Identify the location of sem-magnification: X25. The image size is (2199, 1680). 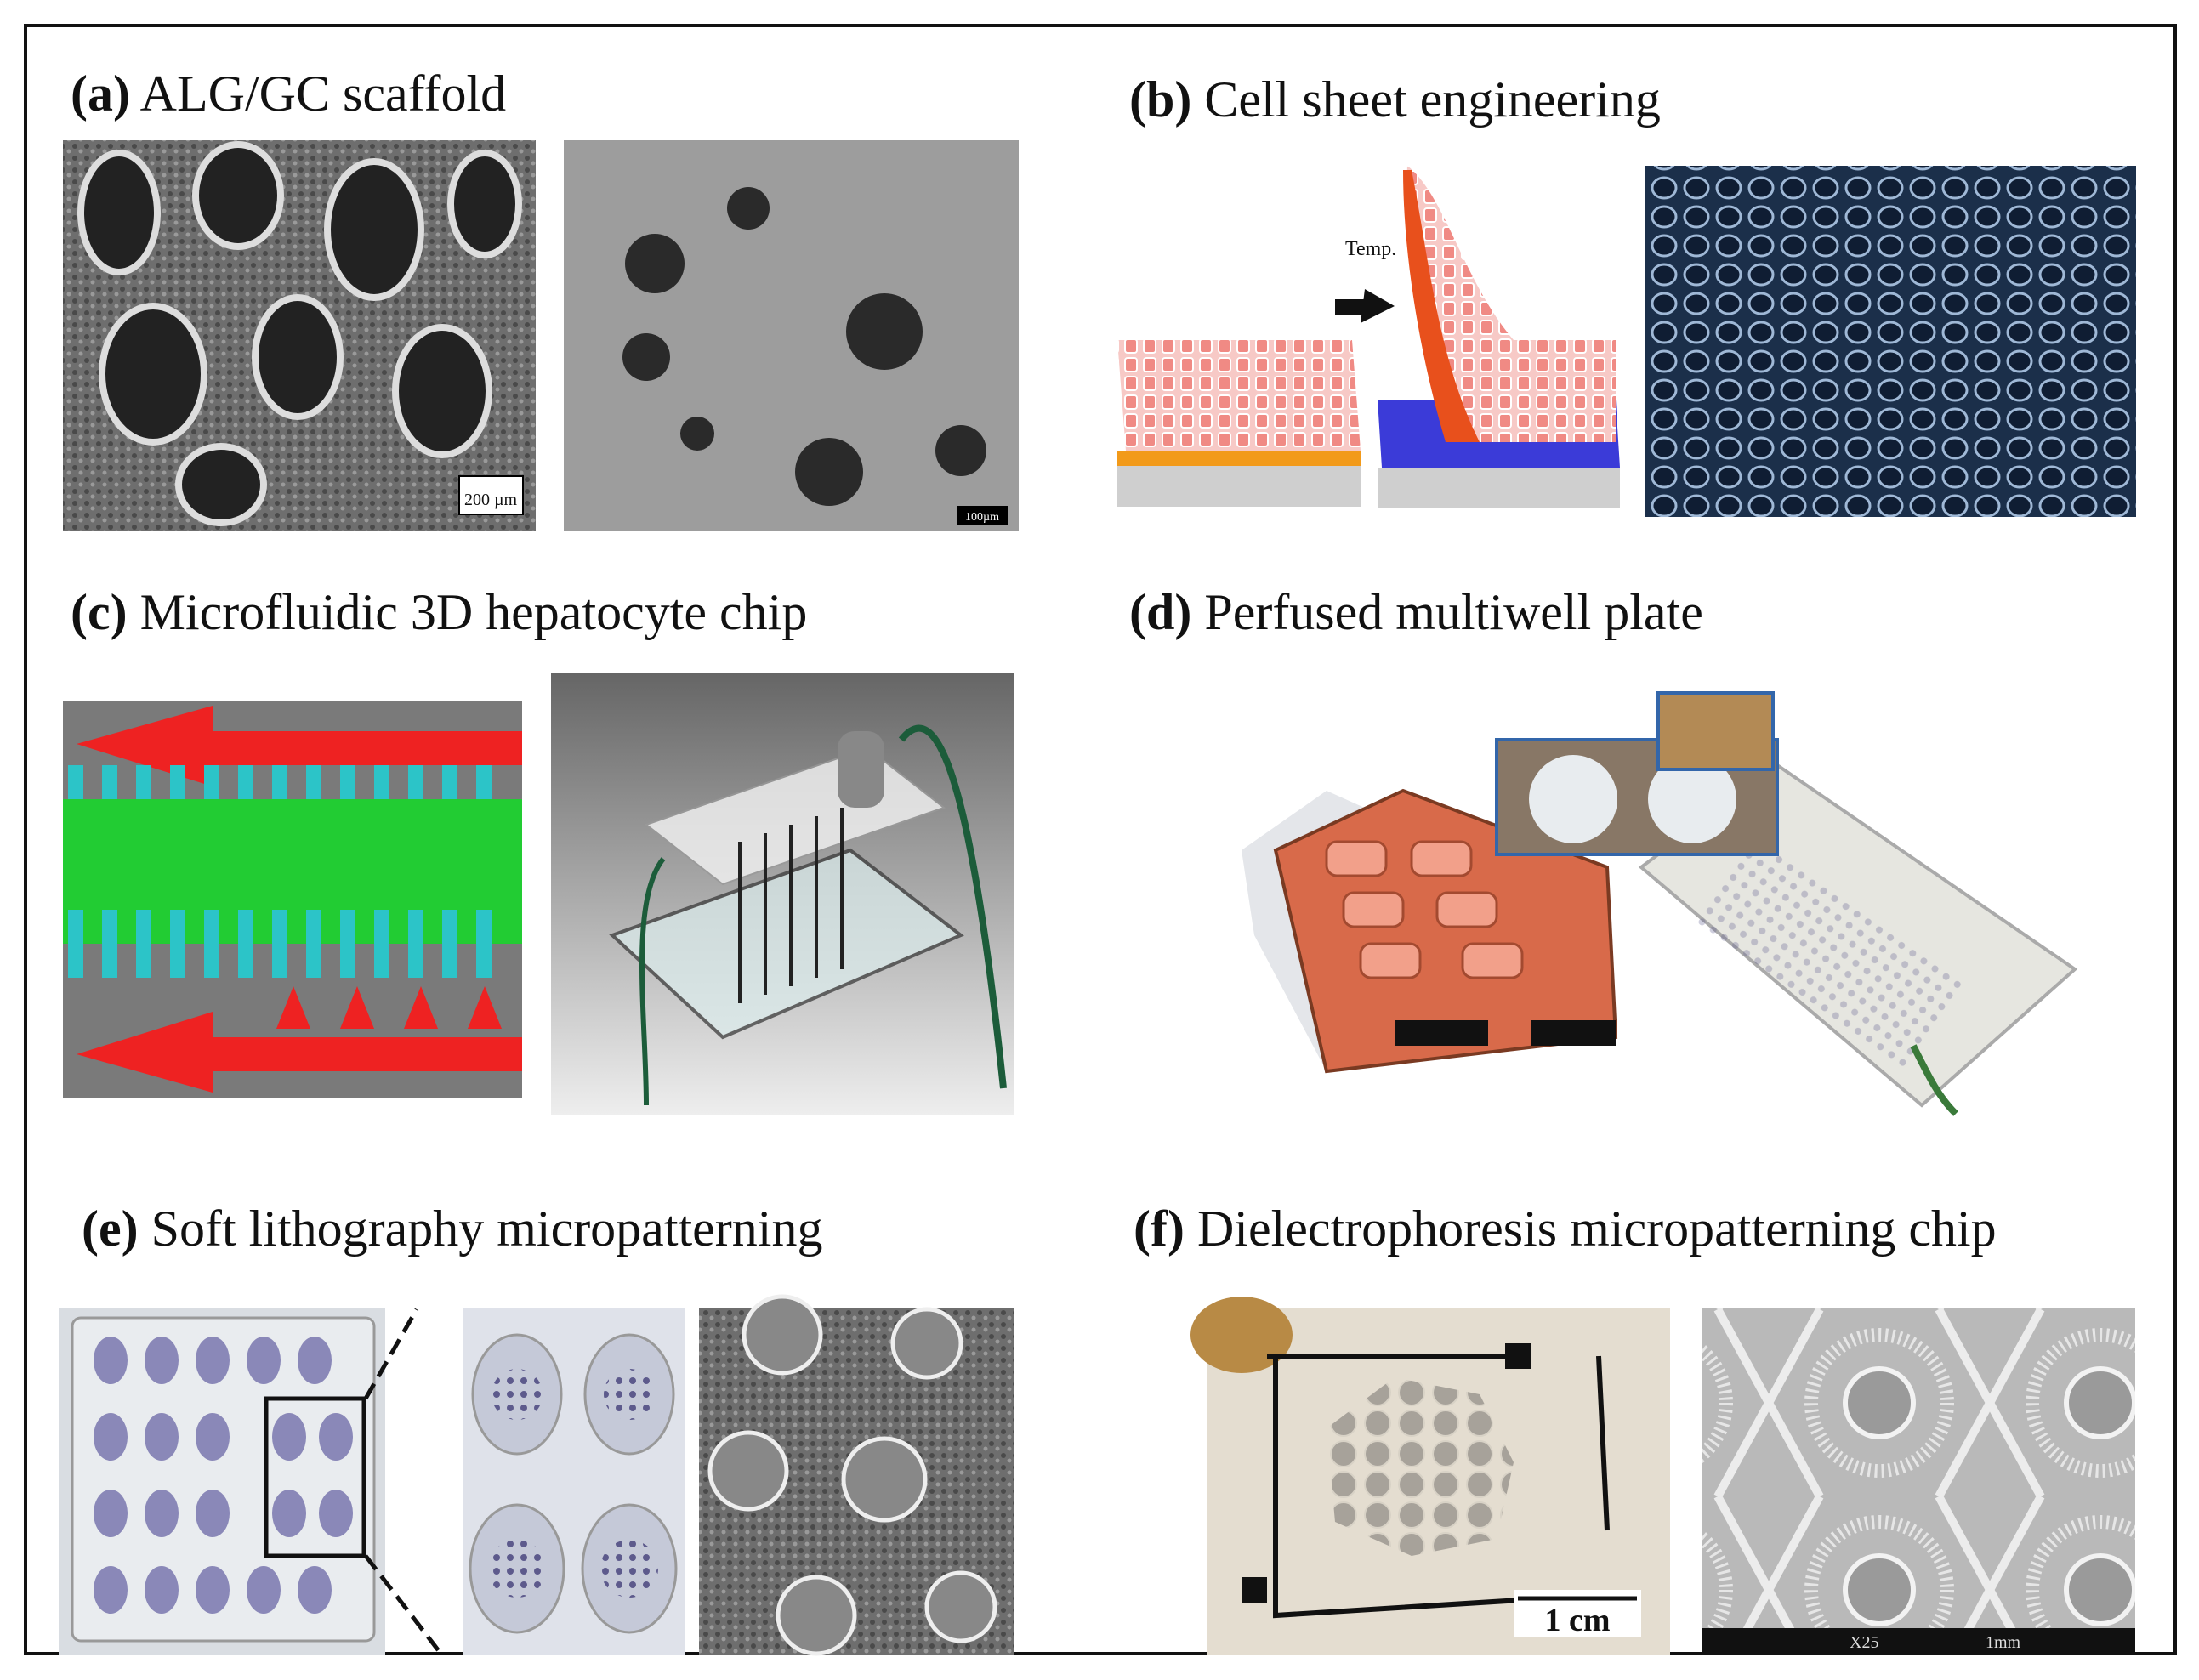
(1864, 1642).